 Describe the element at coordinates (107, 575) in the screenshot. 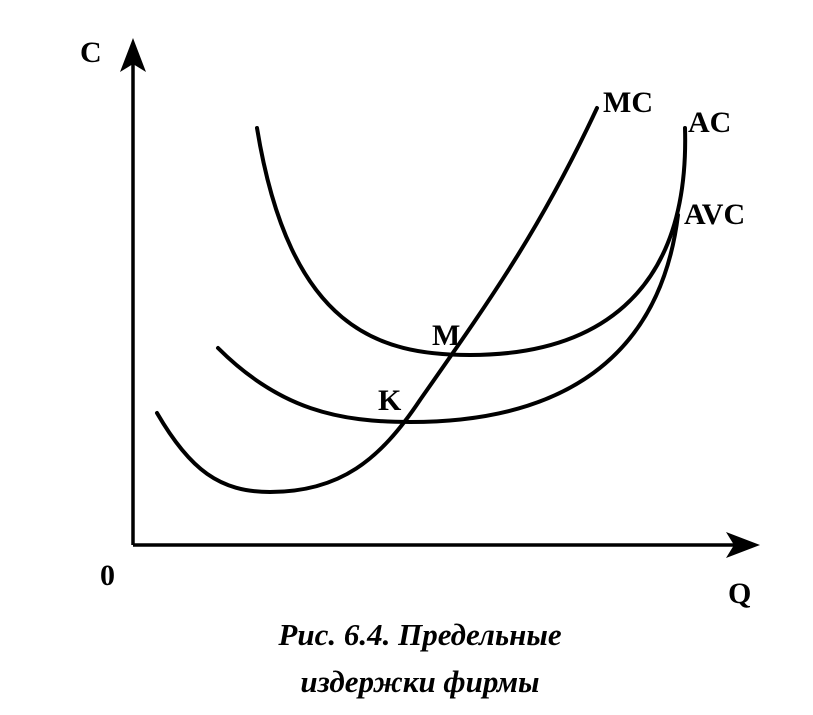

I see `origin-label: 0` at that location.